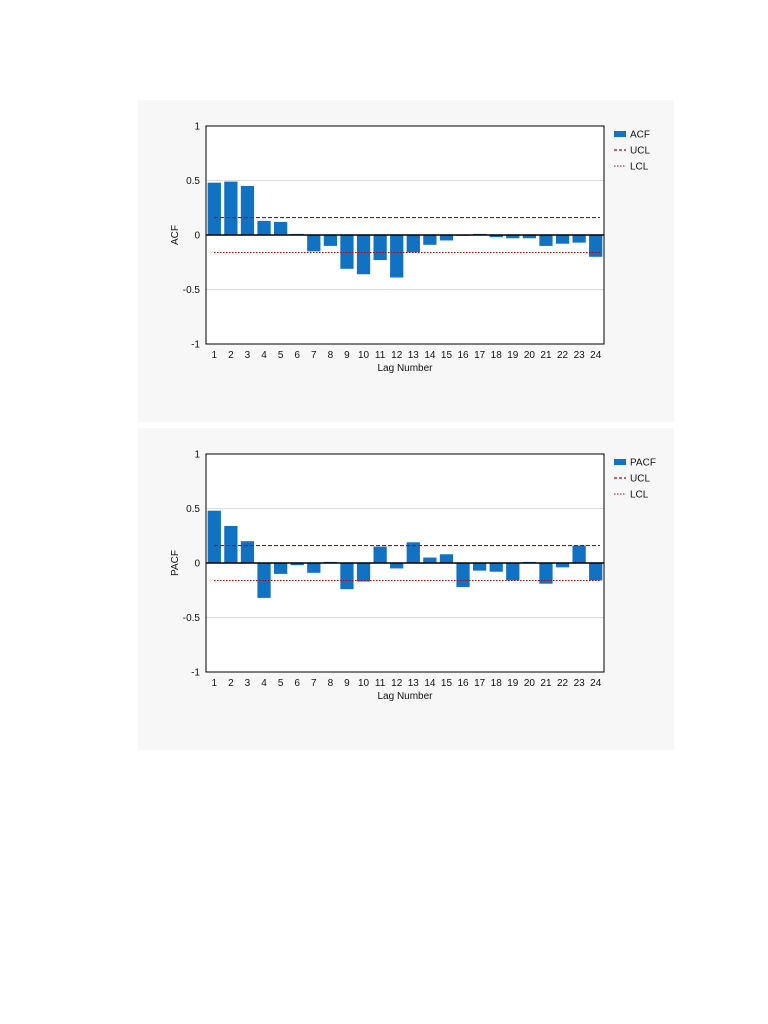  Describe the element at coordinates (563, 355) in the screenshot. I see `acf-x-tick-label: 22` at that location.